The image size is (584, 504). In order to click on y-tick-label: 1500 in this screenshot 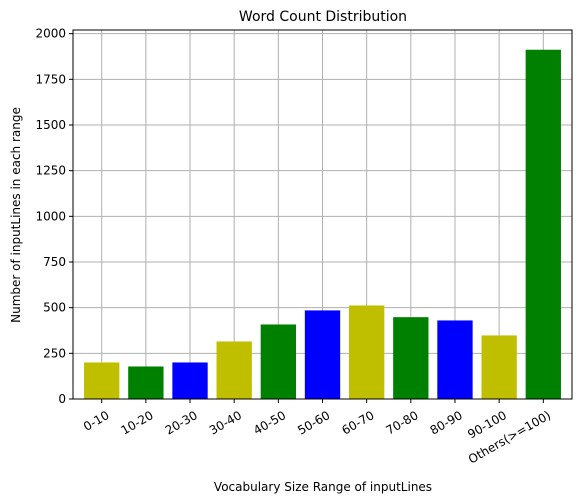, I will do `click(50, 125)`.